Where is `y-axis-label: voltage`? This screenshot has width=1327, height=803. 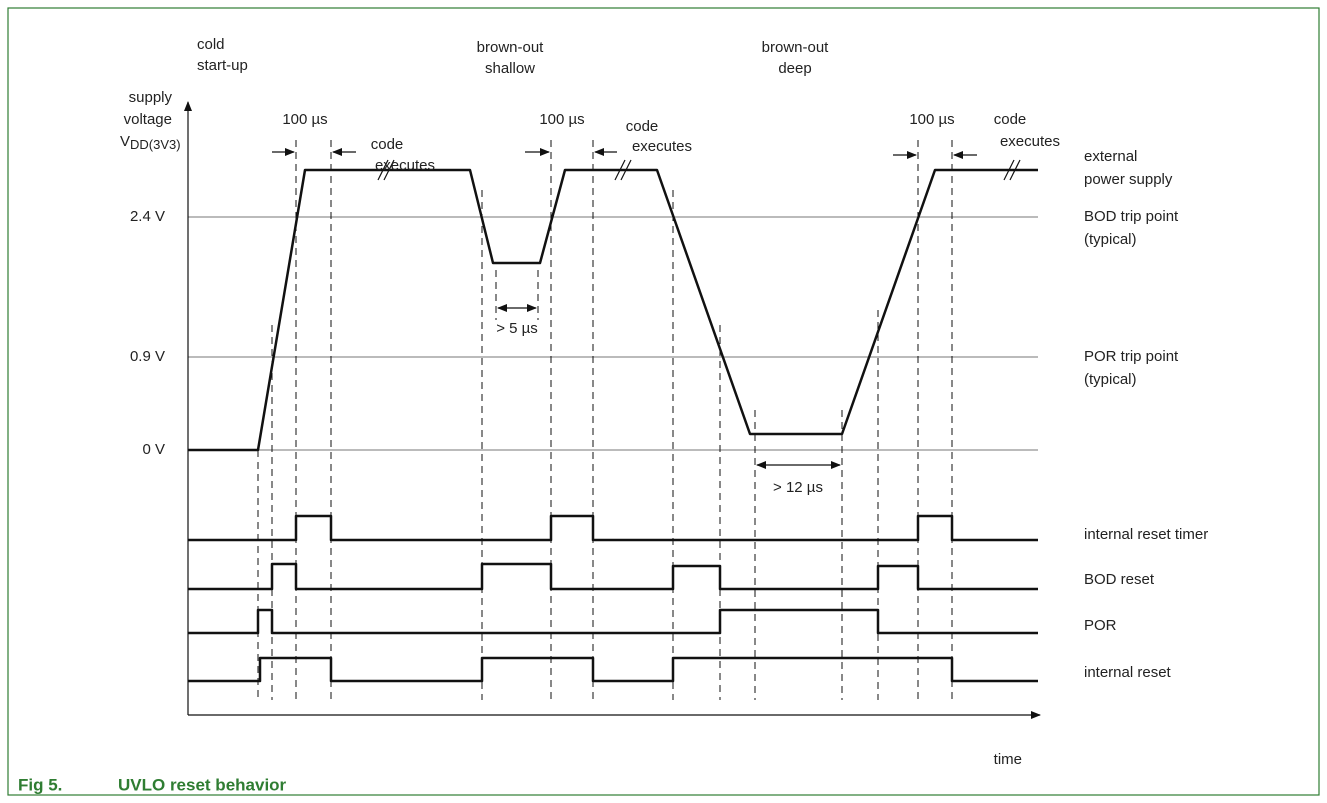 y-axis-label: voltage is located at coordinates (148, 119).